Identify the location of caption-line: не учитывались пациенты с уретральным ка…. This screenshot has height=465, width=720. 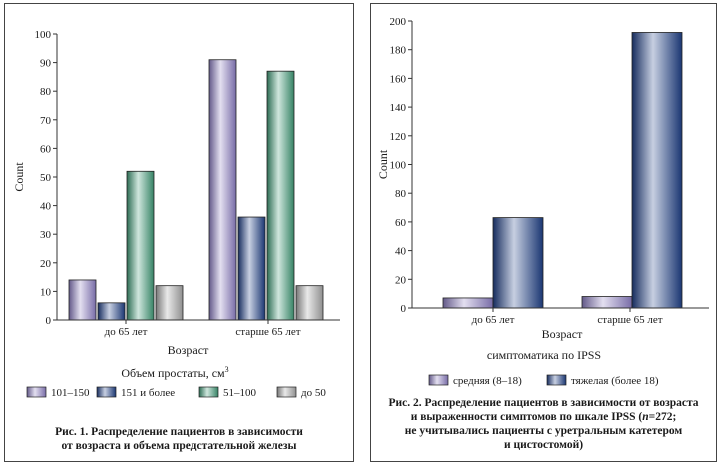
(543, 431).